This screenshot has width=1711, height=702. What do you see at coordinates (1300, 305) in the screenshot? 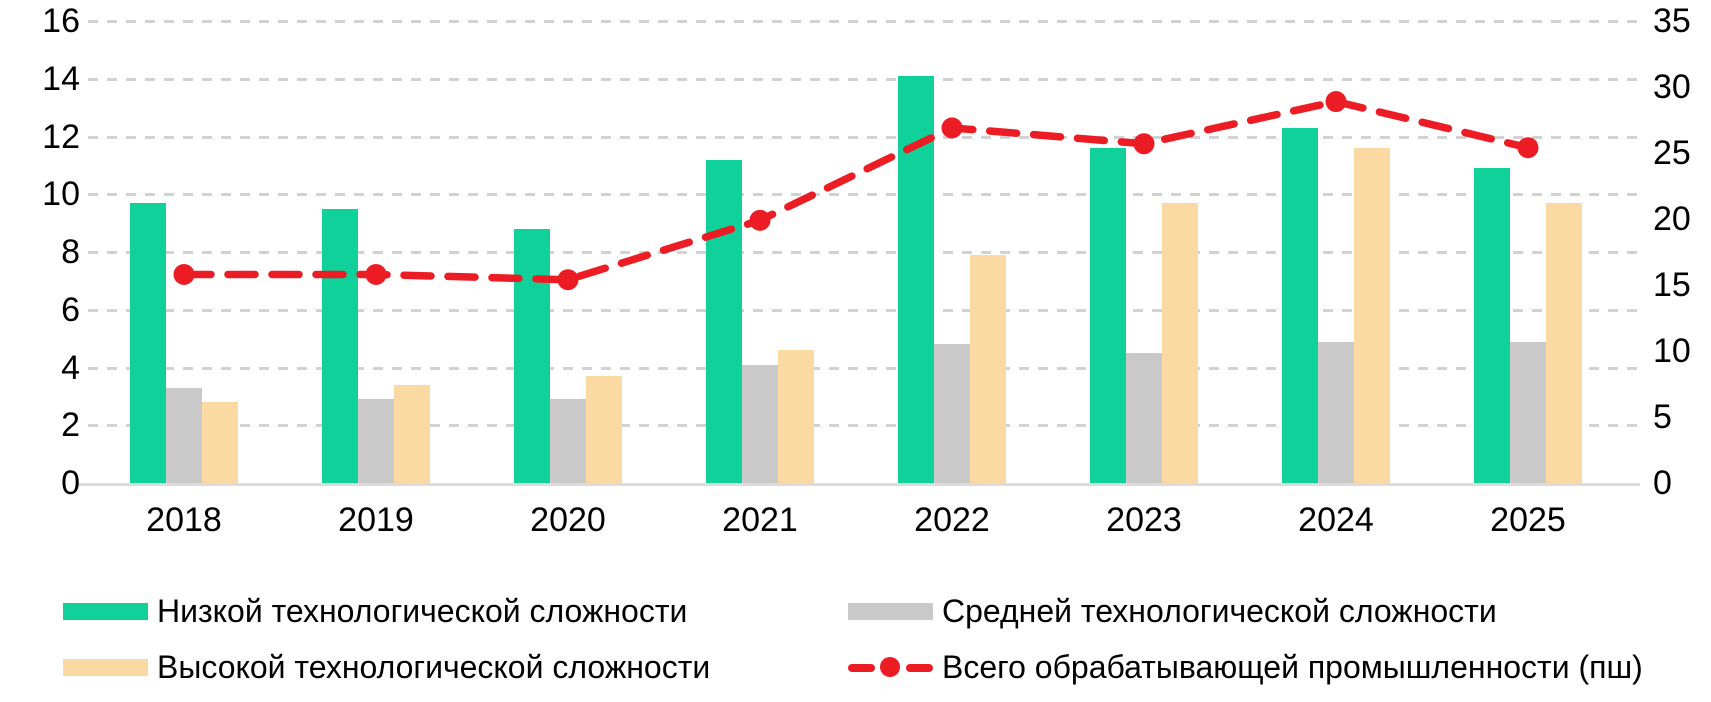
I see `bar-series1-2024` at bounding box center [1300, 305].